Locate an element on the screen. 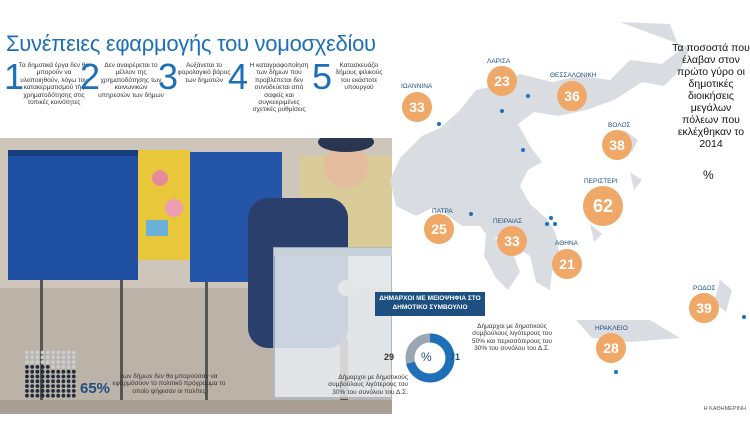 The height and width of the screenshot is (430, 750). city-value-rodos: 39 is located at coordinates (704, 308).